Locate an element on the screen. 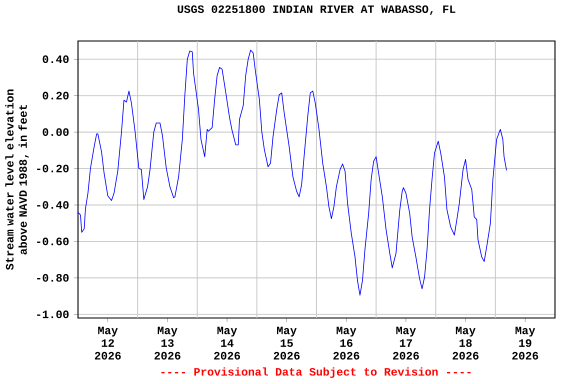  x-tick-label: May 18 2026 is located at coordinates (465, 343).